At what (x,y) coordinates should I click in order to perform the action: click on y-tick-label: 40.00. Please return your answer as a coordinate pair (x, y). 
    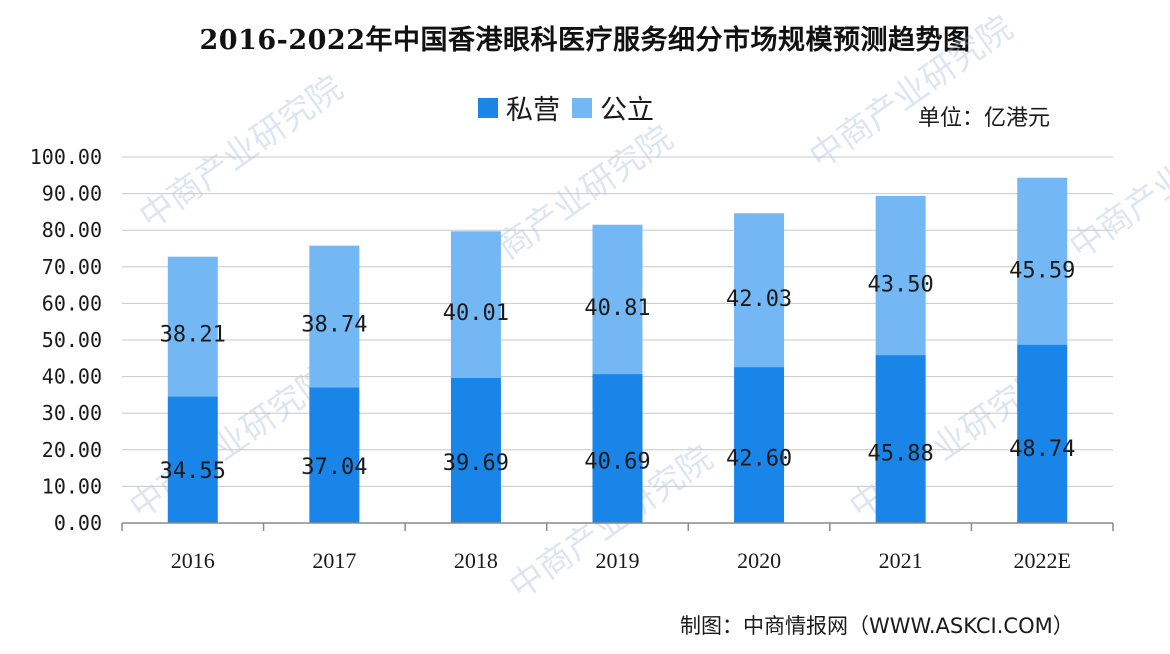
    Looking at the image, I should click on (72, 377).